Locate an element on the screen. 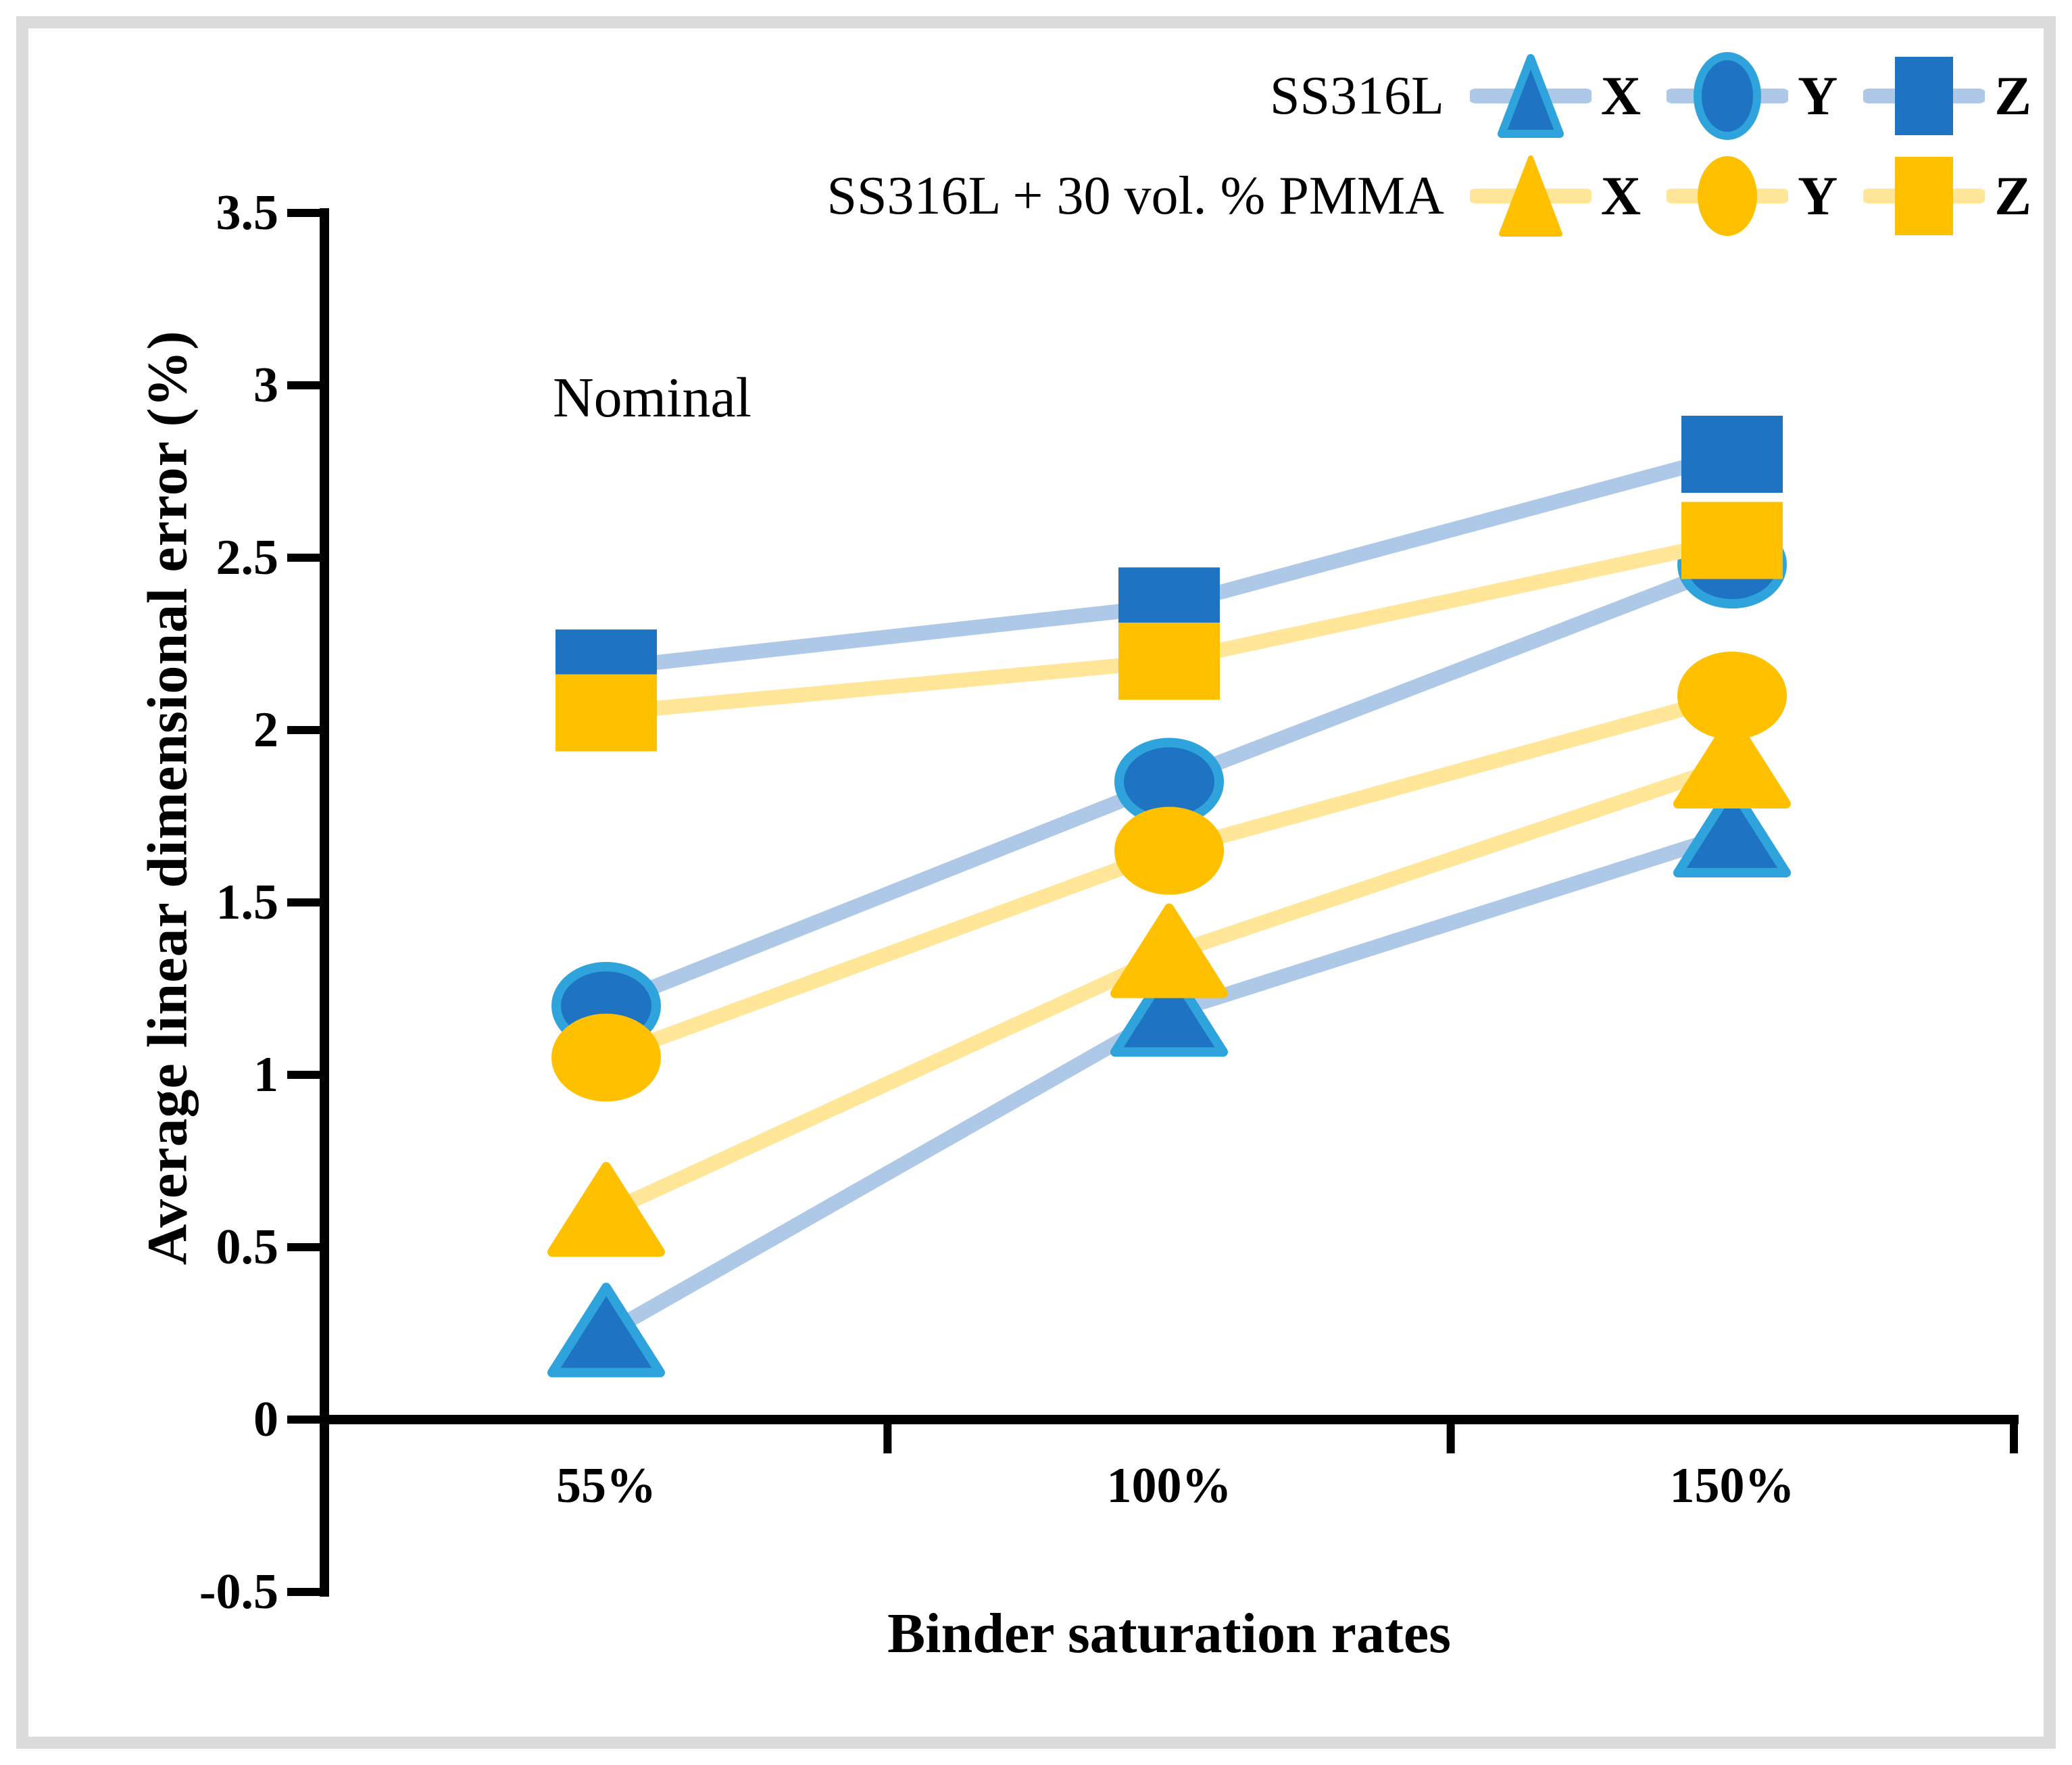 The image size is (2072, 1765). legend-entry-pmma-z: Z is located at coordinates (1947, 196).